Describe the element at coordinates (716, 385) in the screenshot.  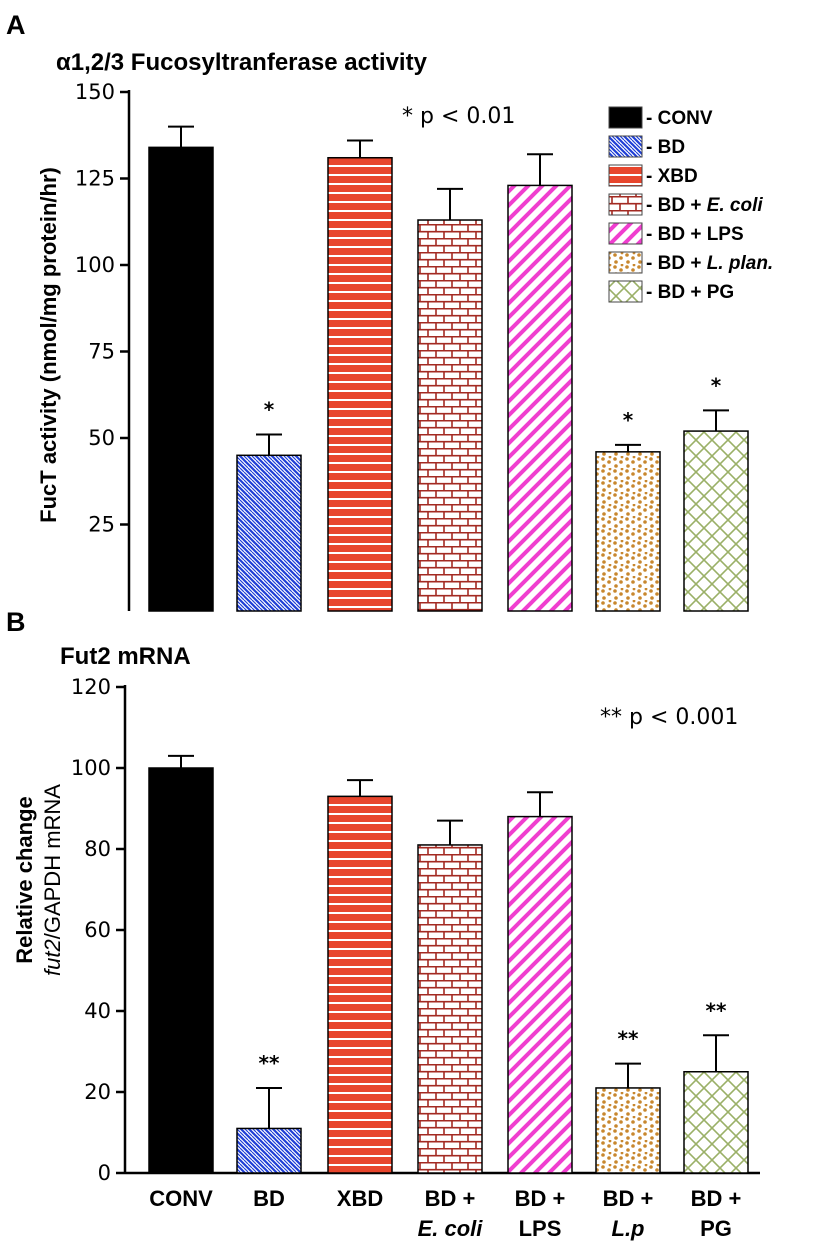
I see `panel-a-significance-bd-pg: *` at that location.